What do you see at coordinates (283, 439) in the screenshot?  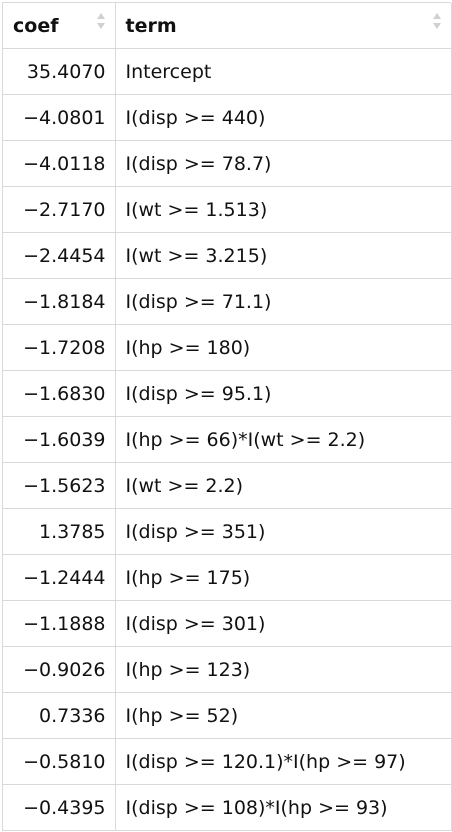 I see `cell-term: I(hp >= 66)*I(wt >= 2.2)` at bounding box center [283, 439].